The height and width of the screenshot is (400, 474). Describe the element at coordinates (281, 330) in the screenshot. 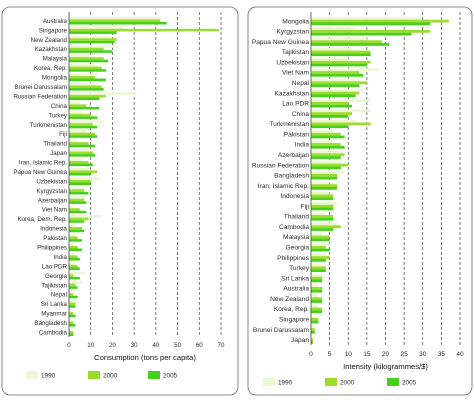

I see `intensity-category-label: Brunei Darussalam` at that location.